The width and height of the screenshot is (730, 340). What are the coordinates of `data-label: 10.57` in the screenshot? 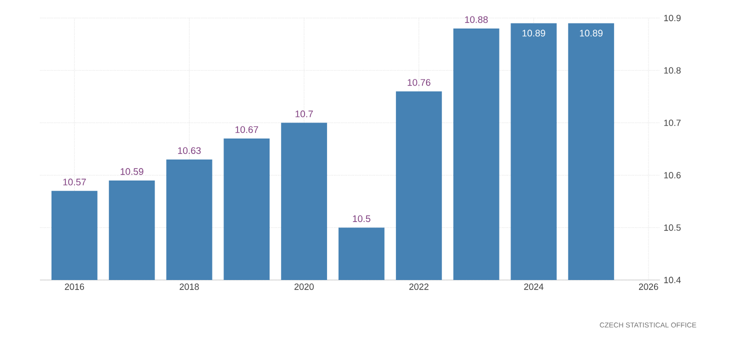 It's located at (74, 182).